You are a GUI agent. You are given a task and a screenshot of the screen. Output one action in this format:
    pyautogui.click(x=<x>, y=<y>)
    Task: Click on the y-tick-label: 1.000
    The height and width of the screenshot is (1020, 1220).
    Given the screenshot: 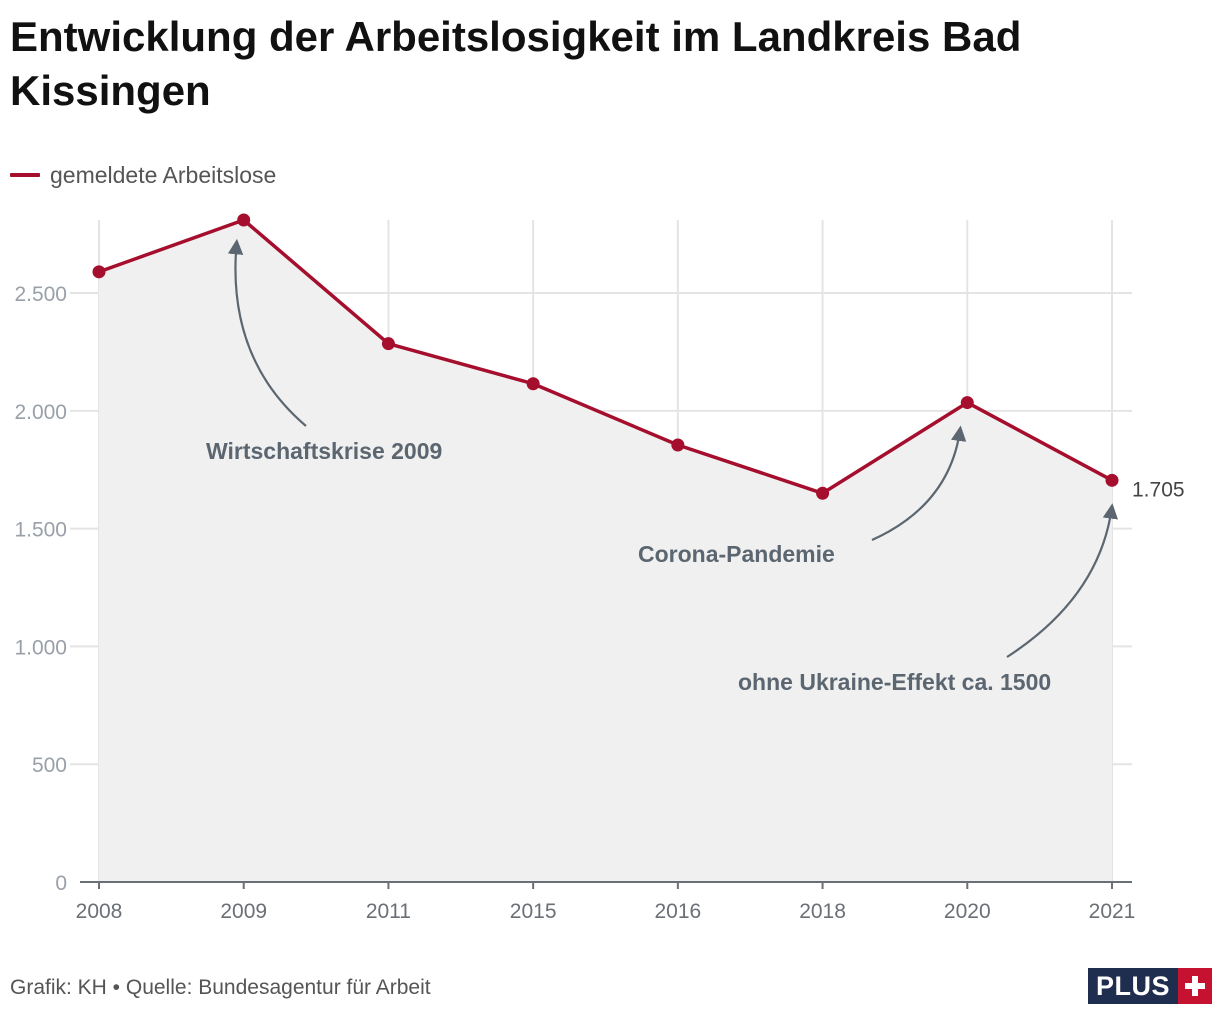 What is the action you would take?
    pyautogui.click(x=40, y=647)
    